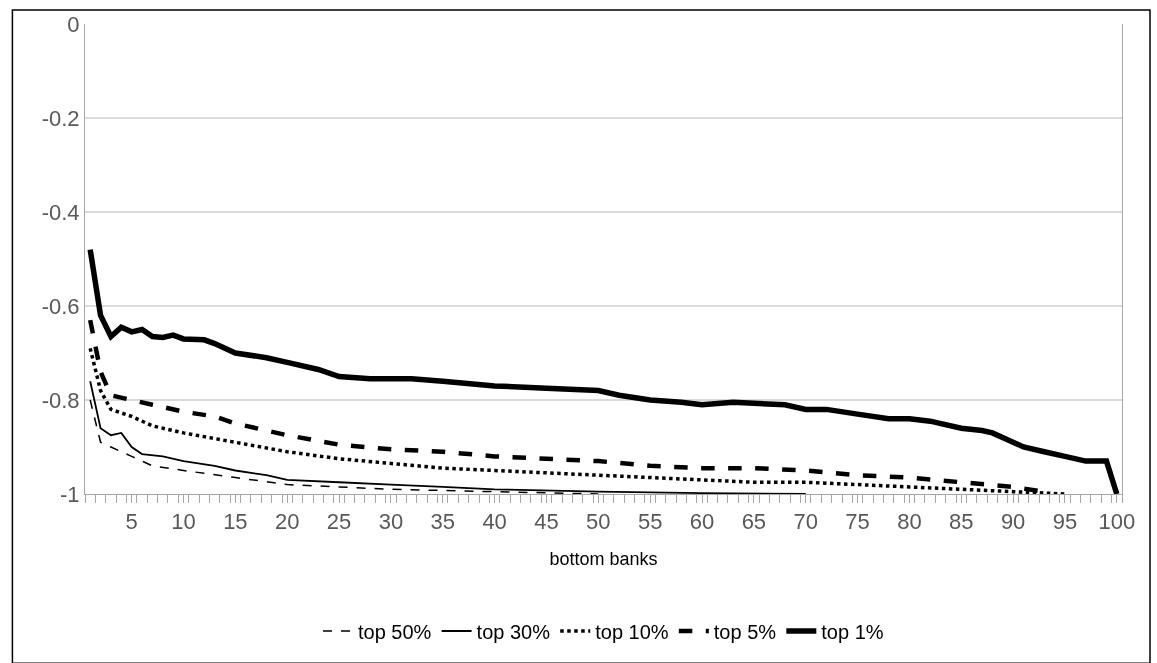 The image size is (1157, 663). What do you see at coordinates (745, 631) in the screenshot?
I see `legend-label: top 5%` at bounding box center [745, 631].